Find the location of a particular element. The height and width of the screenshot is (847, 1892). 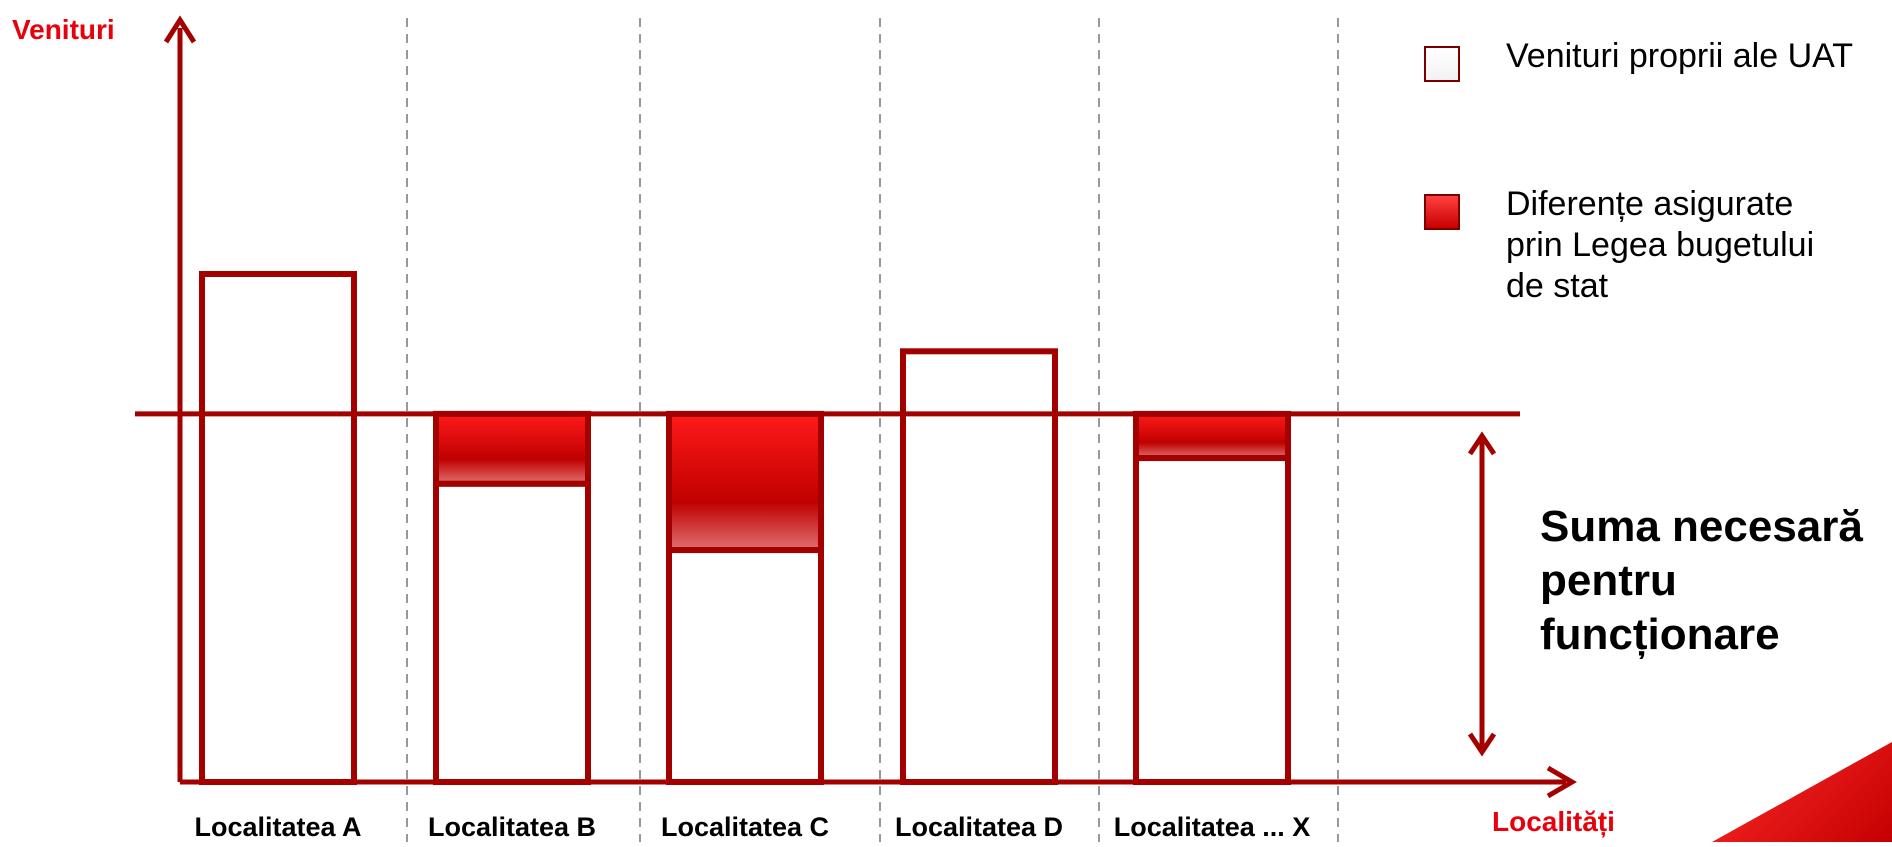

legend-swatch-red is located at coordinates (1442, 212).